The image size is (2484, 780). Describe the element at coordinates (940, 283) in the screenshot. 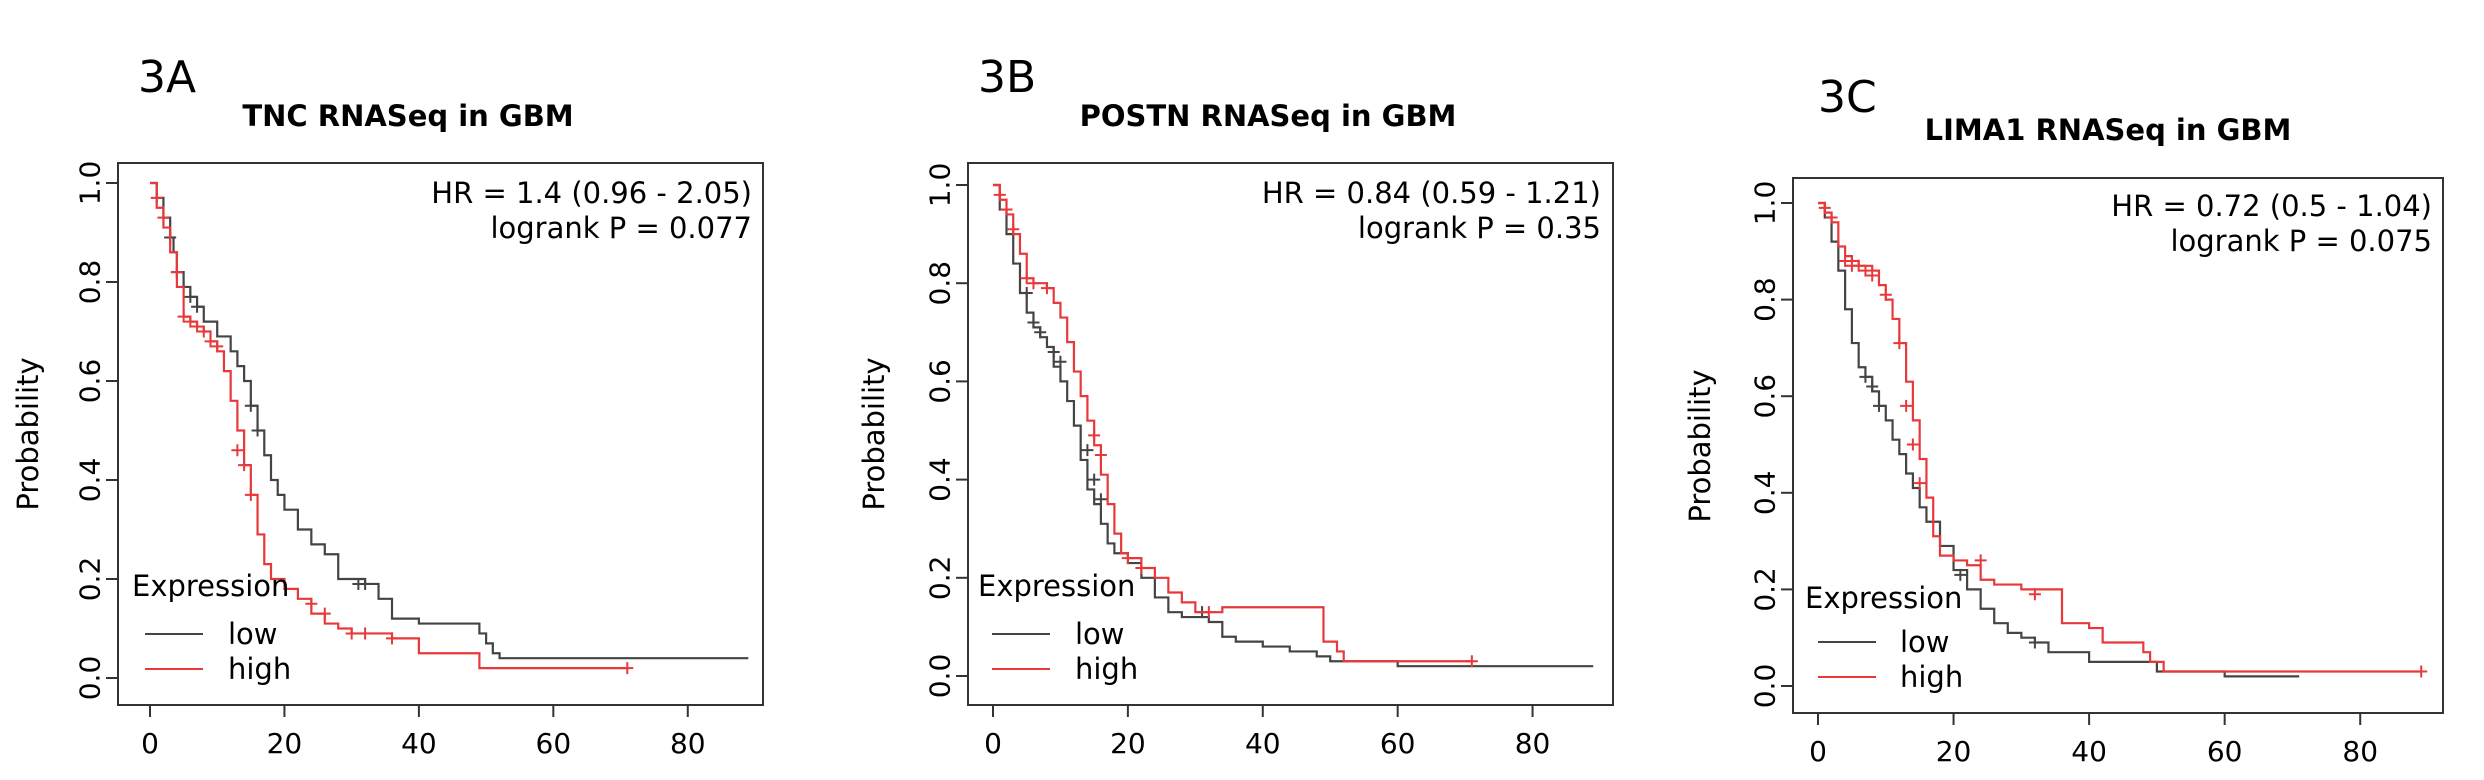

I see `y-tick-label-3b: 0.8` at that location.